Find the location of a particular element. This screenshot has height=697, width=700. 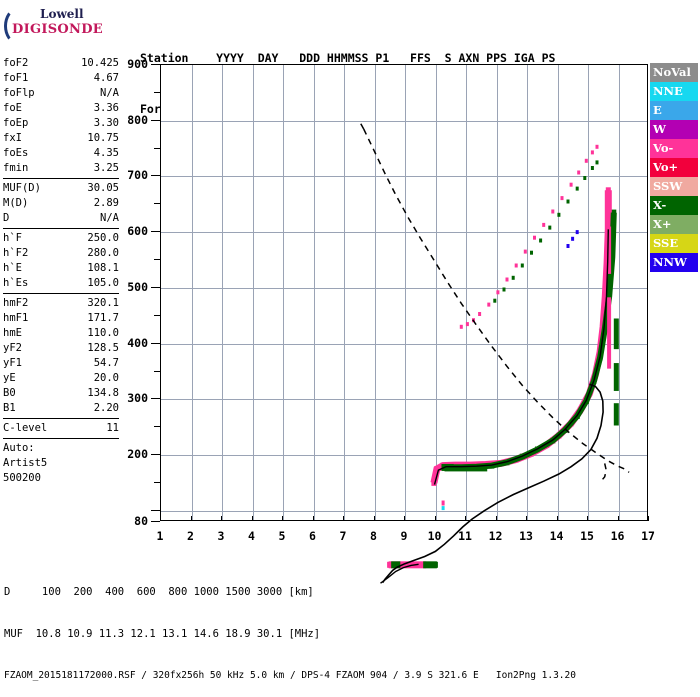

param-row-h-es: h`Es 105.0 is located at coordinates (61, 283).